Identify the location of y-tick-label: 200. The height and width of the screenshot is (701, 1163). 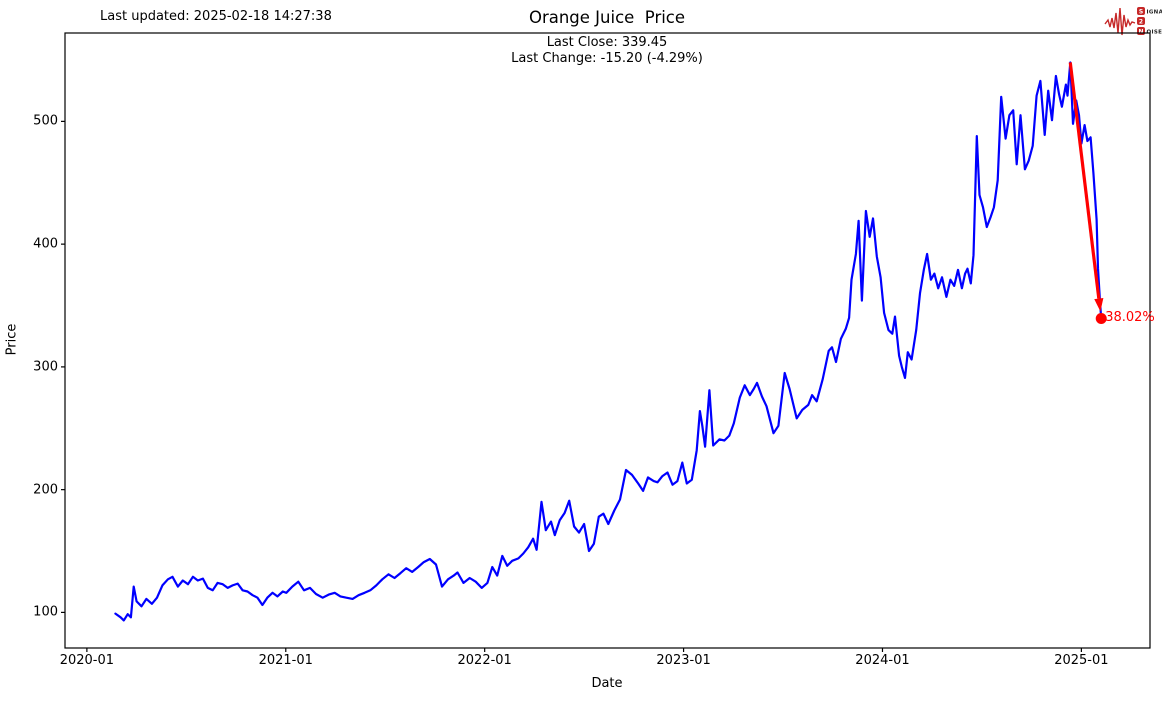
(45, 490).